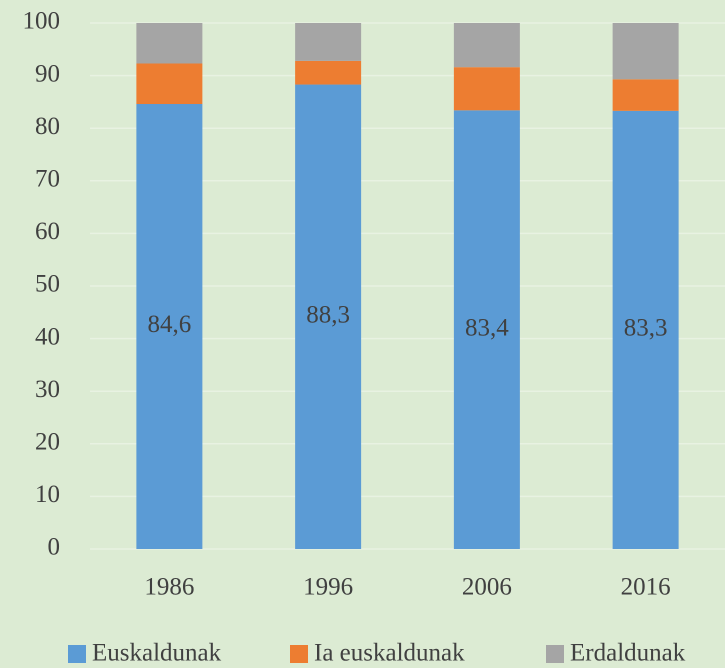  I want to click on y-tick-label: 20, so click(47, 442).